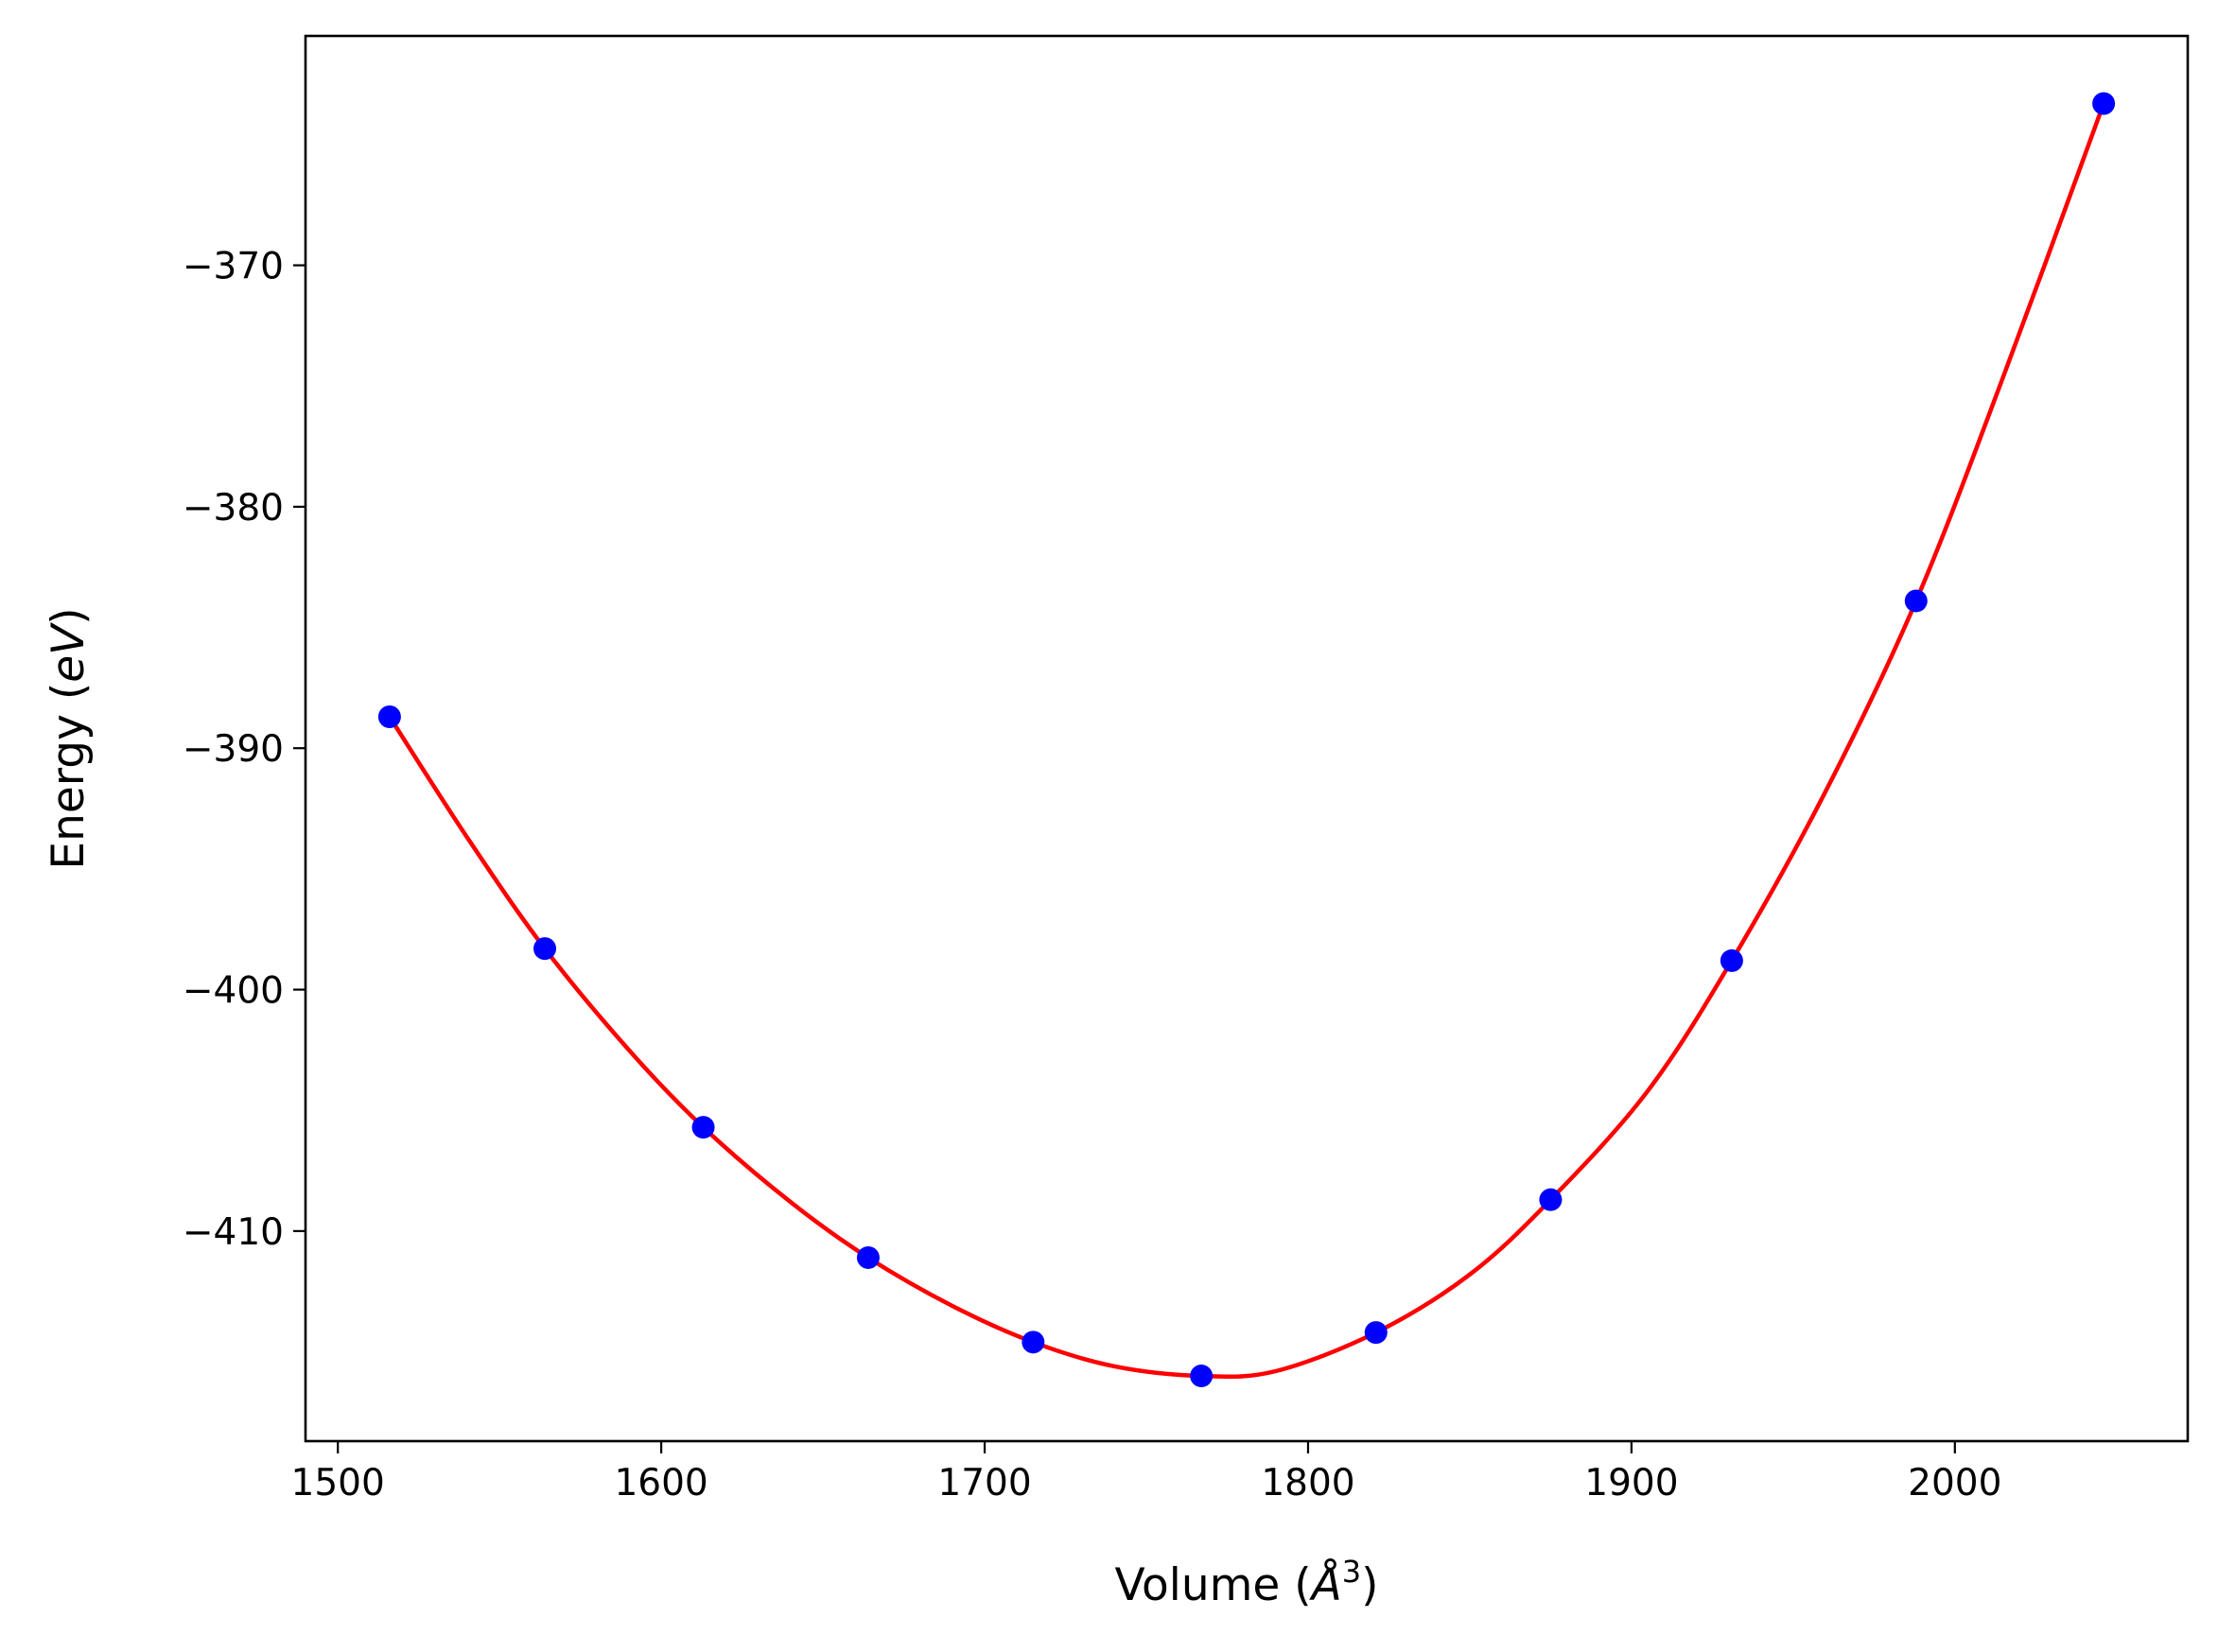 The image size is (2218, 1652). Describe the element at coordinates (984, 1483) in the screenshot. I see `x-tick-label: 1700` at that location.